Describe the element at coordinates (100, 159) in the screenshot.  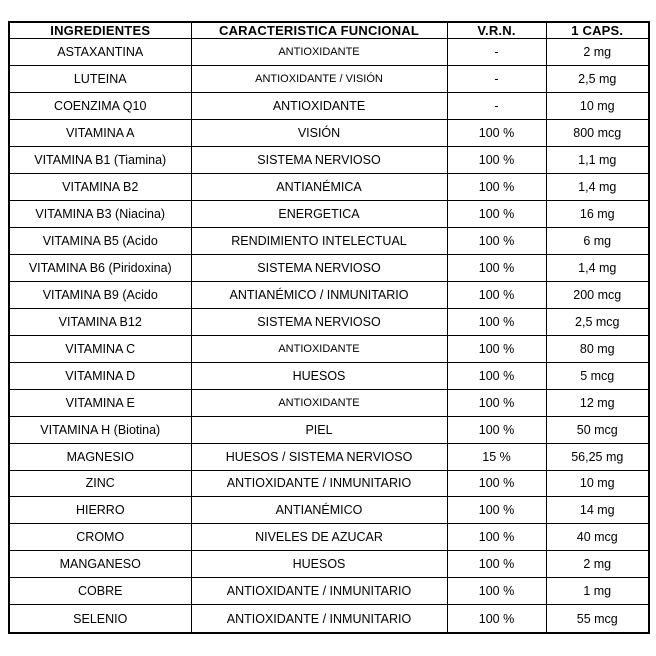
I see `ingredient-cell: VITAMINA B1 (Tiamina)` at that location.